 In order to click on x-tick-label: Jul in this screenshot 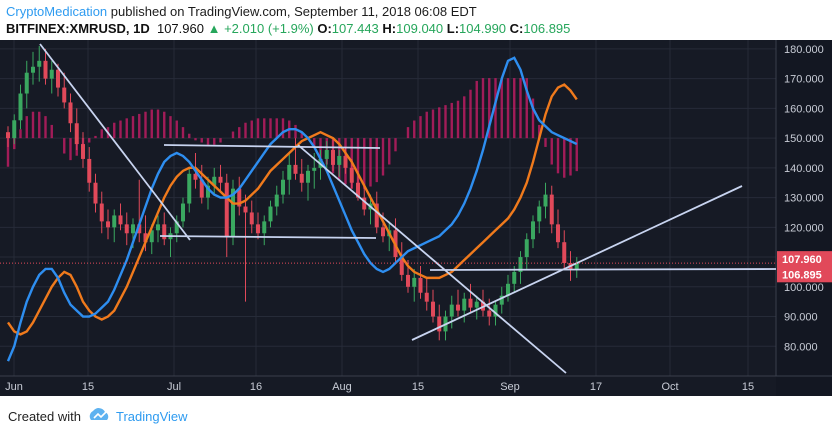, I will do `click(174, 387)`.